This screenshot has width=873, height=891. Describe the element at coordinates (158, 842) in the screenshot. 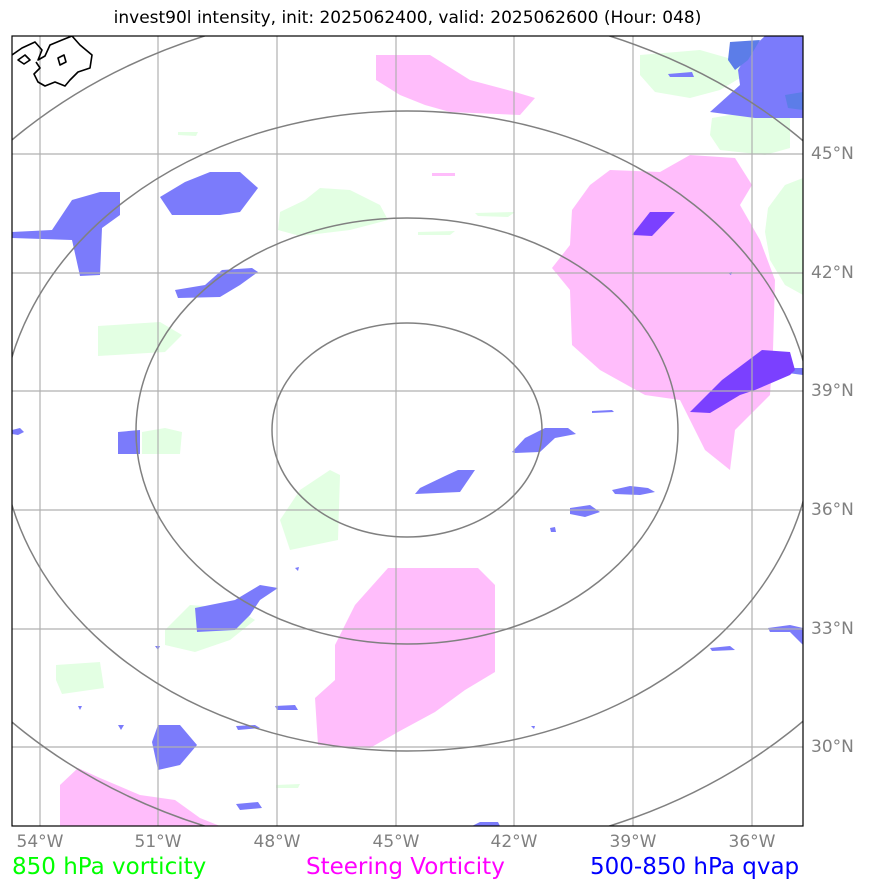

I see `lon-label: 51°W` at that location.